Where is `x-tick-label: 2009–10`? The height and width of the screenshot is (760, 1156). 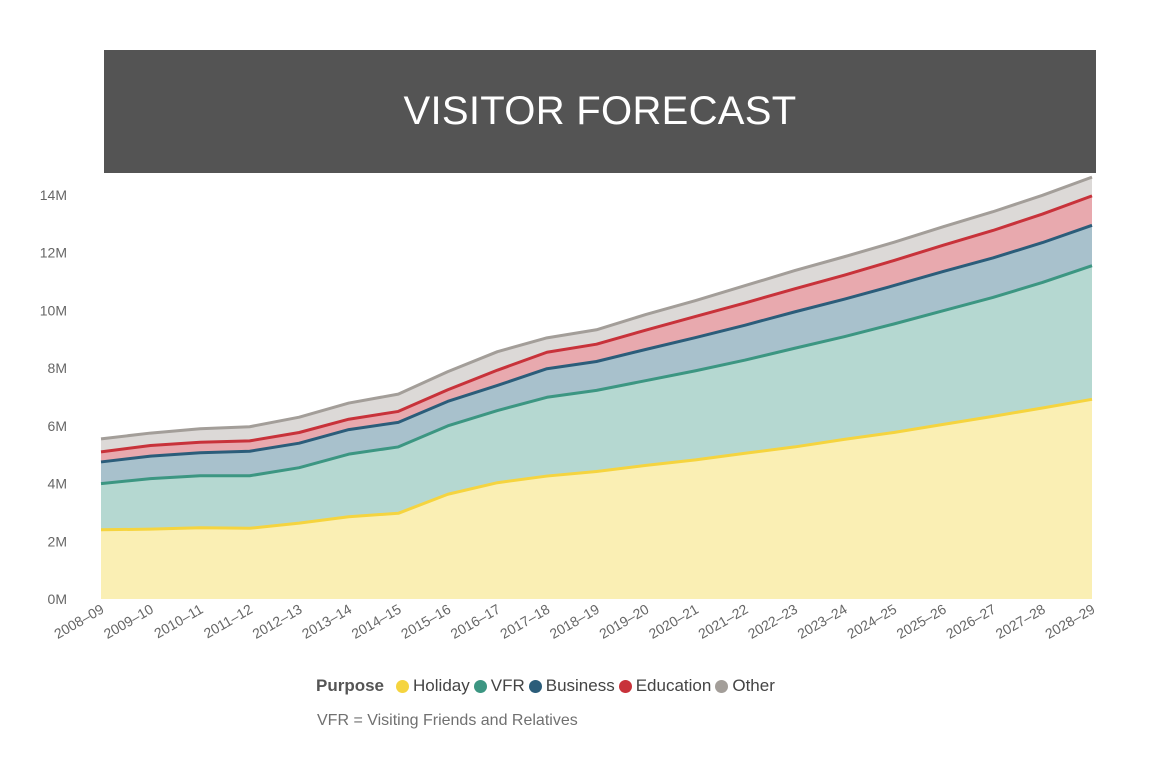
x-tick-label: 2009–10 is located at coordinates (128, 621).